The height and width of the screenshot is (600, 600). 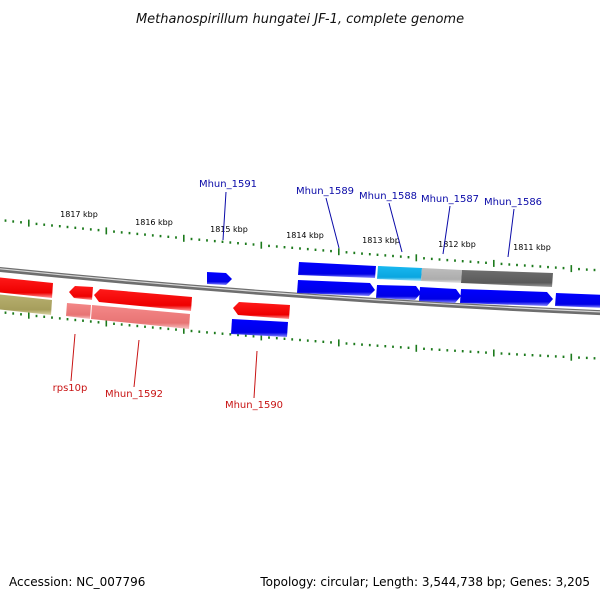 What do you see at coordinates (399, 273) in the screenshot?
I see `gene-mhun-1588-outer` at bounding box center [399, 273].